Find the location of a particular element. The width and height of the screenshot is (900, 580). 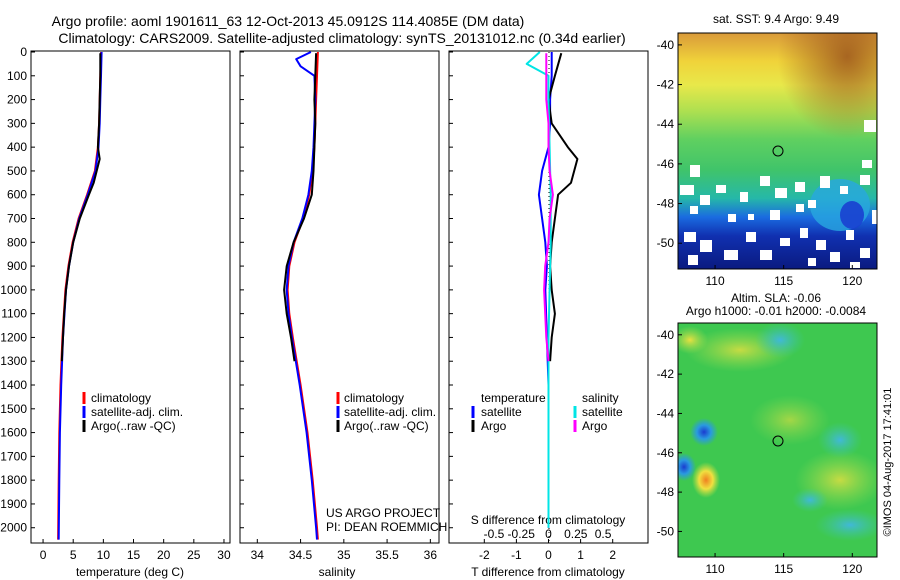

x-tick-label: 10 is located at coordinates (104, 555).